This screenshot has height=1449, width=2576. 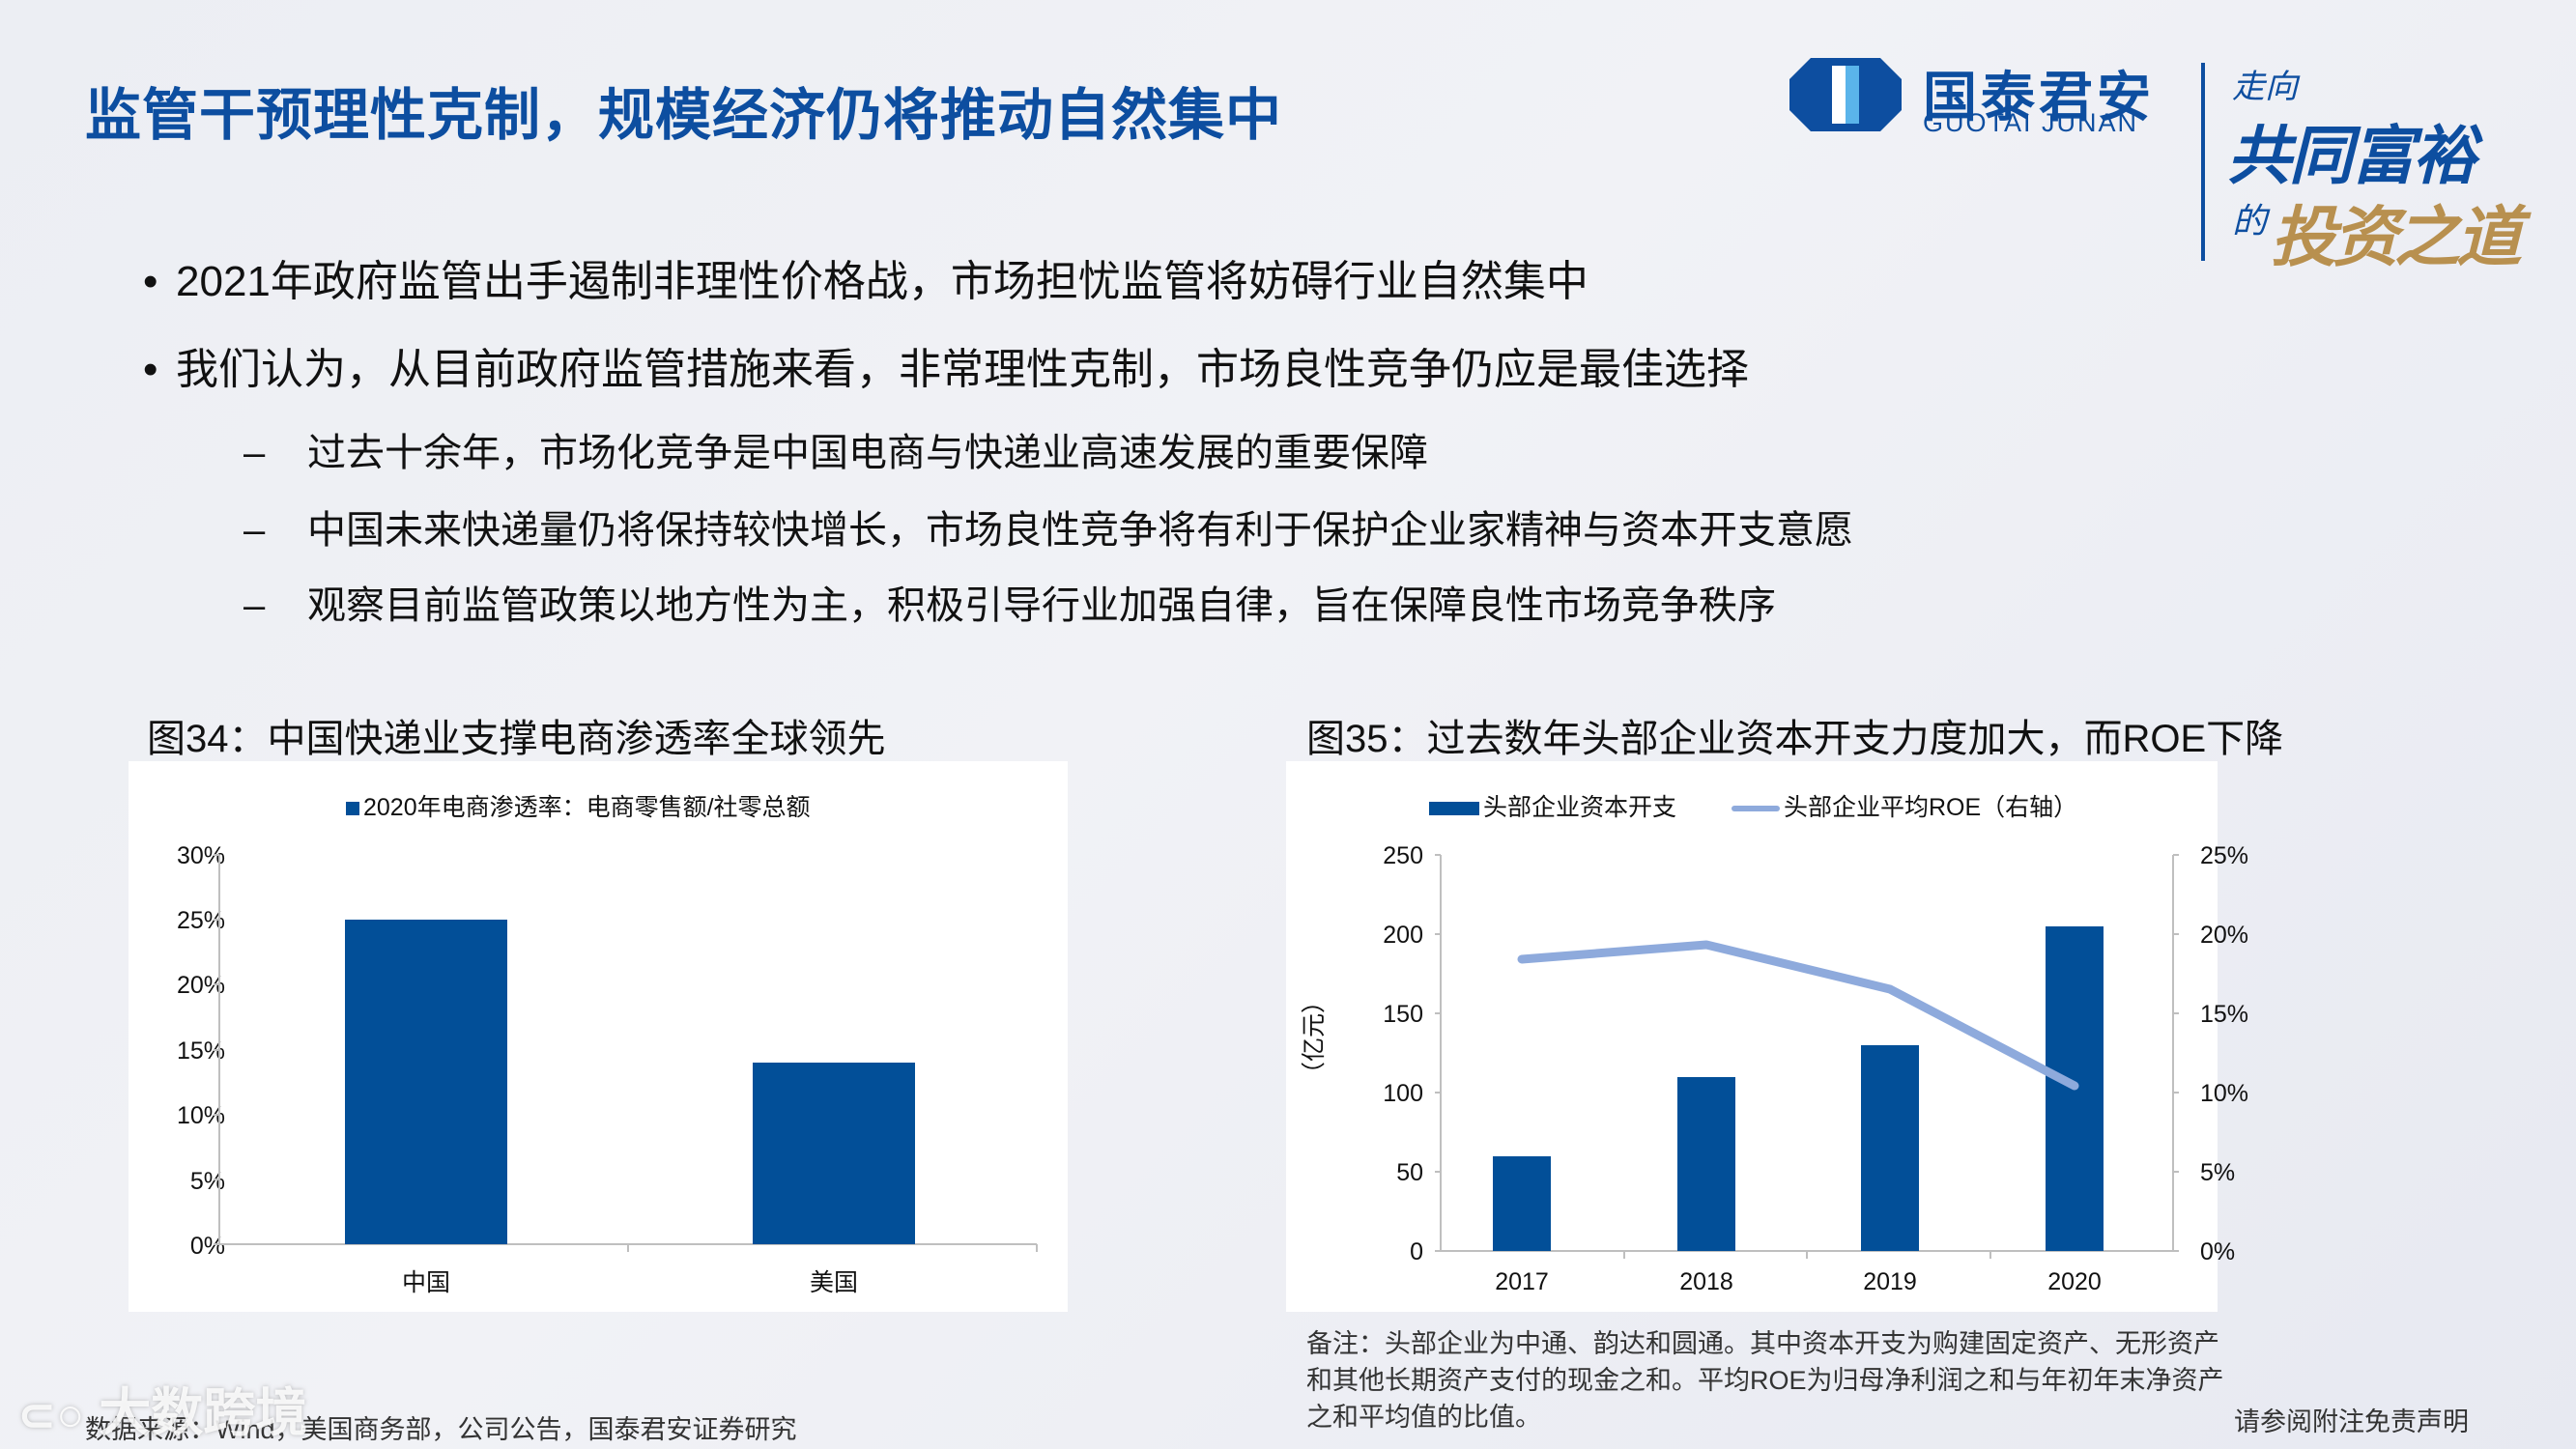 What do you see at coordinates (868, 453) in the screenshot?
I see `sub-bullet-text: 过去十余年，市场化竞争是中国电商与快递业高速发展的重要保障` at bounding box center [868, 453].